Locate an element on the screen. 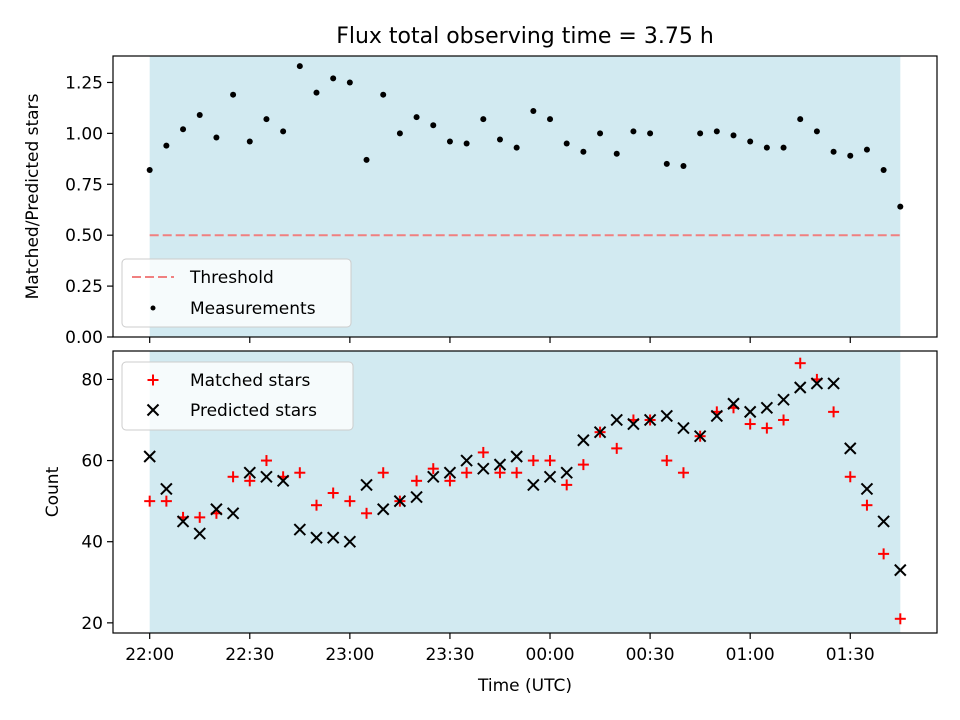 The image size is (960, 720). legend-matched-swatch is located at coordinates (153, 380).